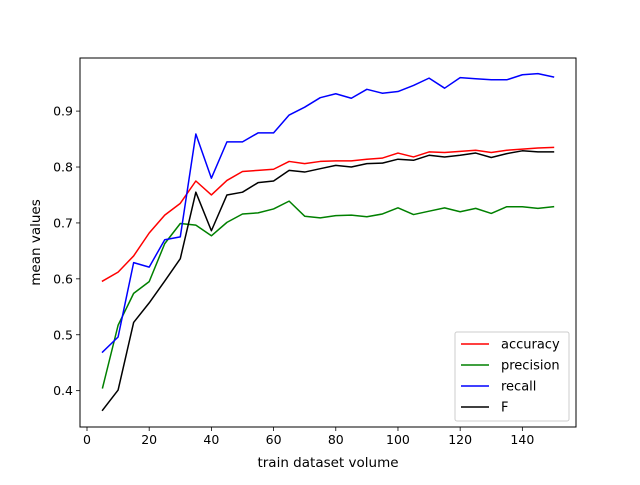 This screenshot has height=485, width=640. What do you see at coordinates (327, 463) in the screenshot?
I see `x-axis-label: train dataset volume` at bounding box center [327, 463].